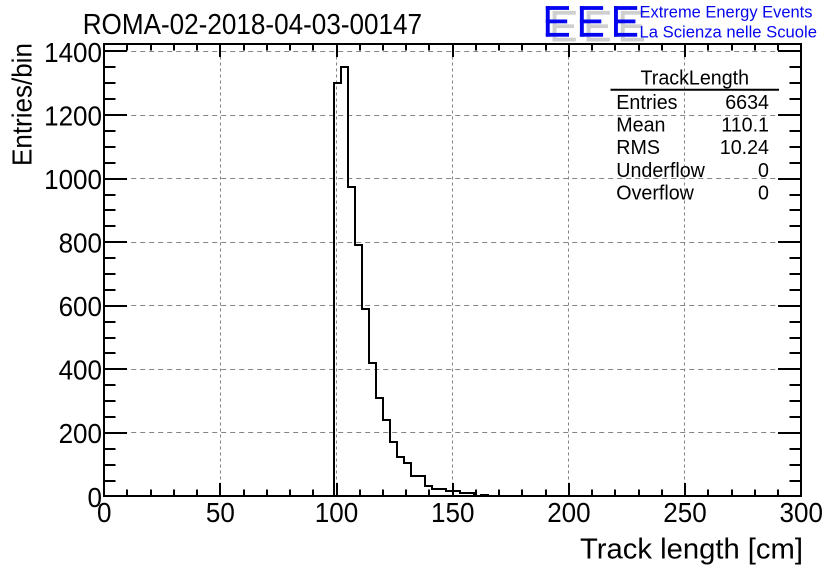 The width and height of the screenshot is (836, 572). What do you see at coordinates (646, 103) in the screenshot?
I see `svg-text: Entries` at bounding box center [646, 103].